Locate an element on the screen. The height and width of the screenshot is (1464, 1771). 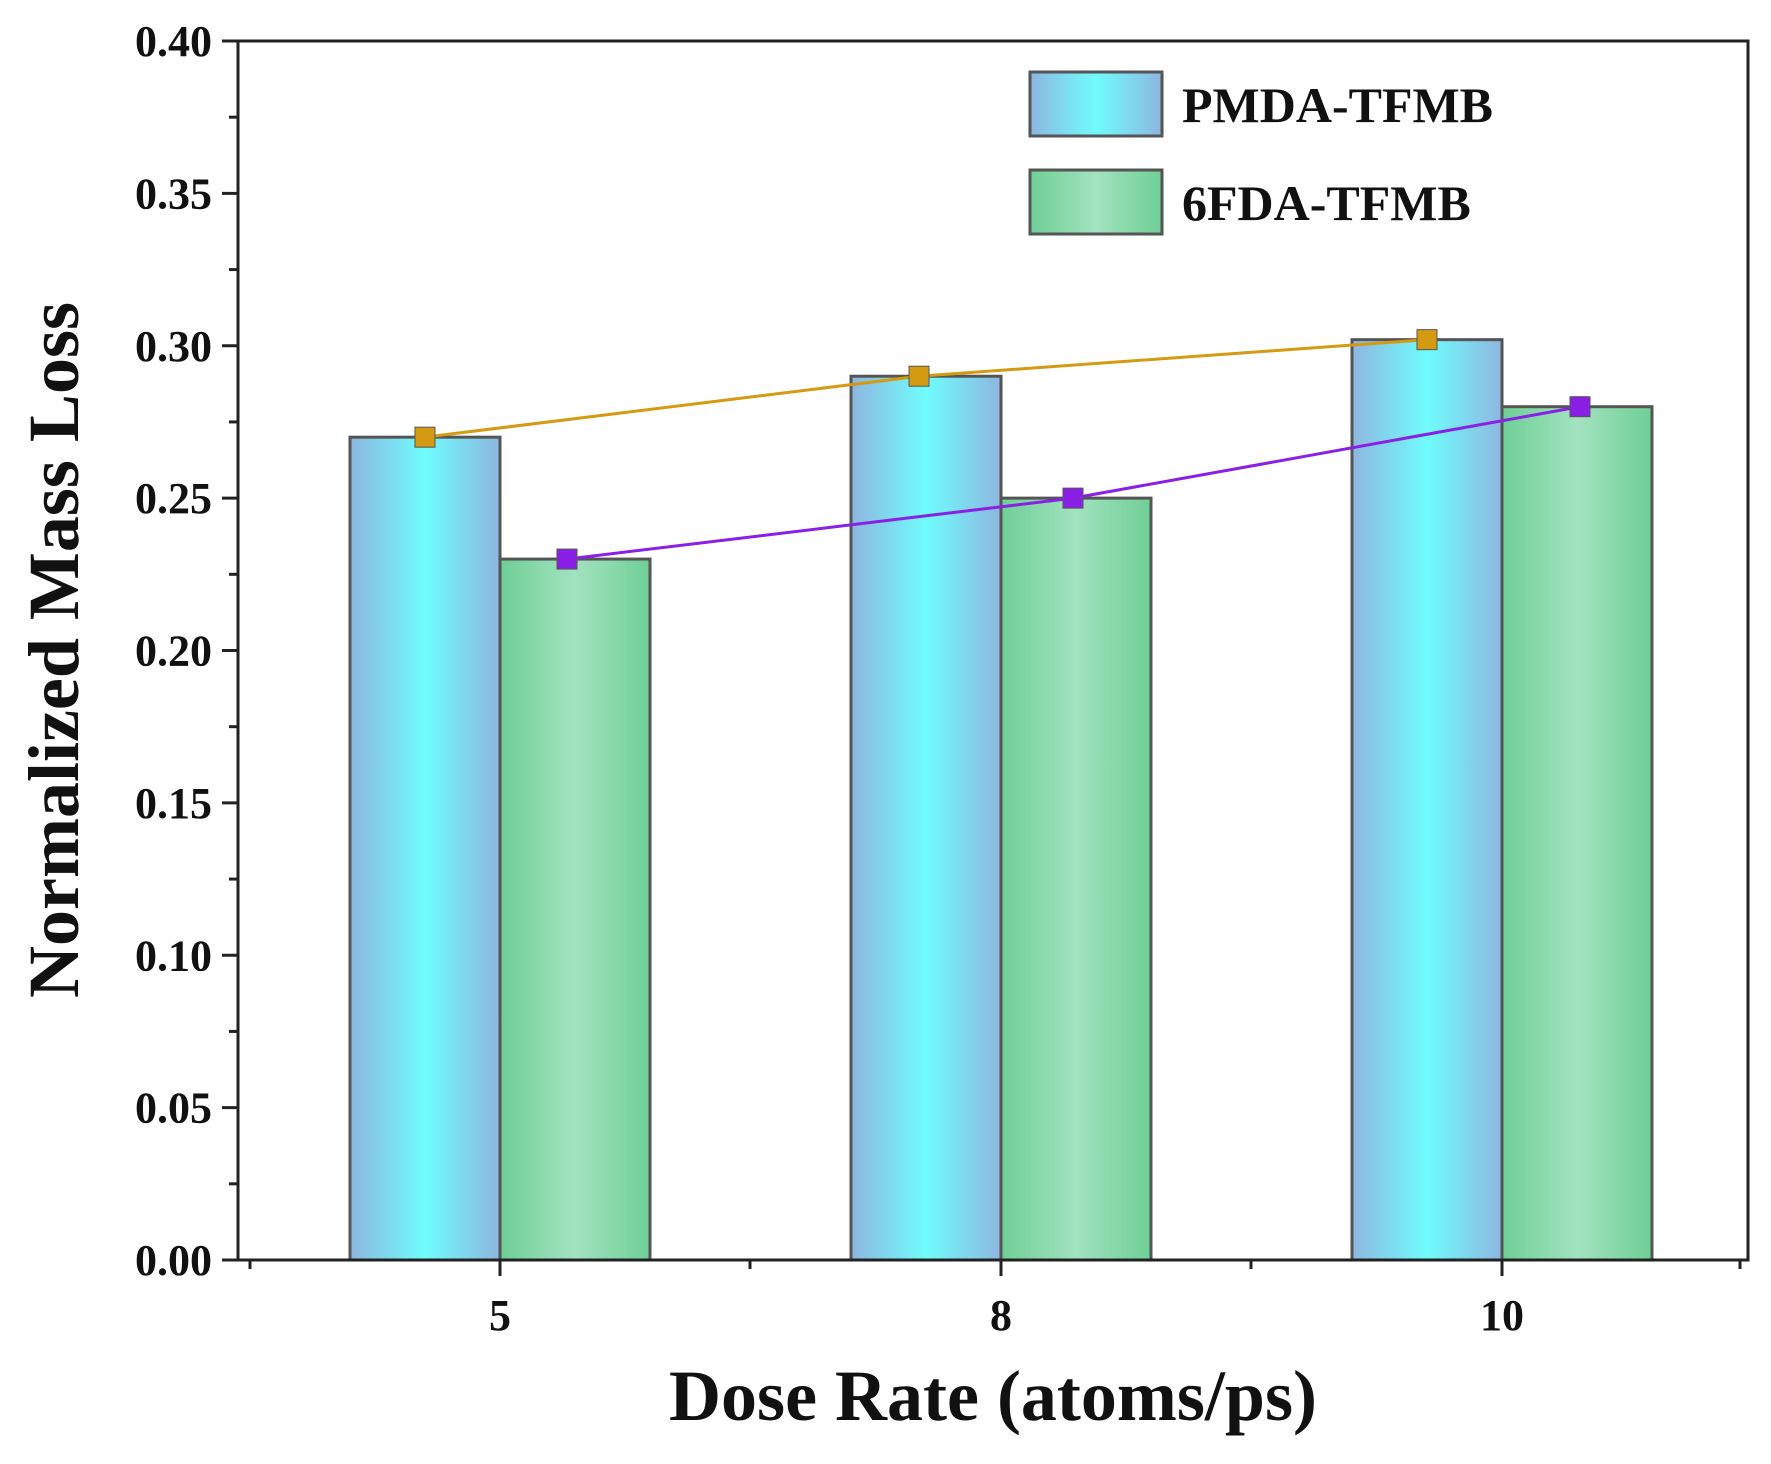
x-axis-title: Dose Rate (atoms/ps) is located at coordinates (993, 1396).